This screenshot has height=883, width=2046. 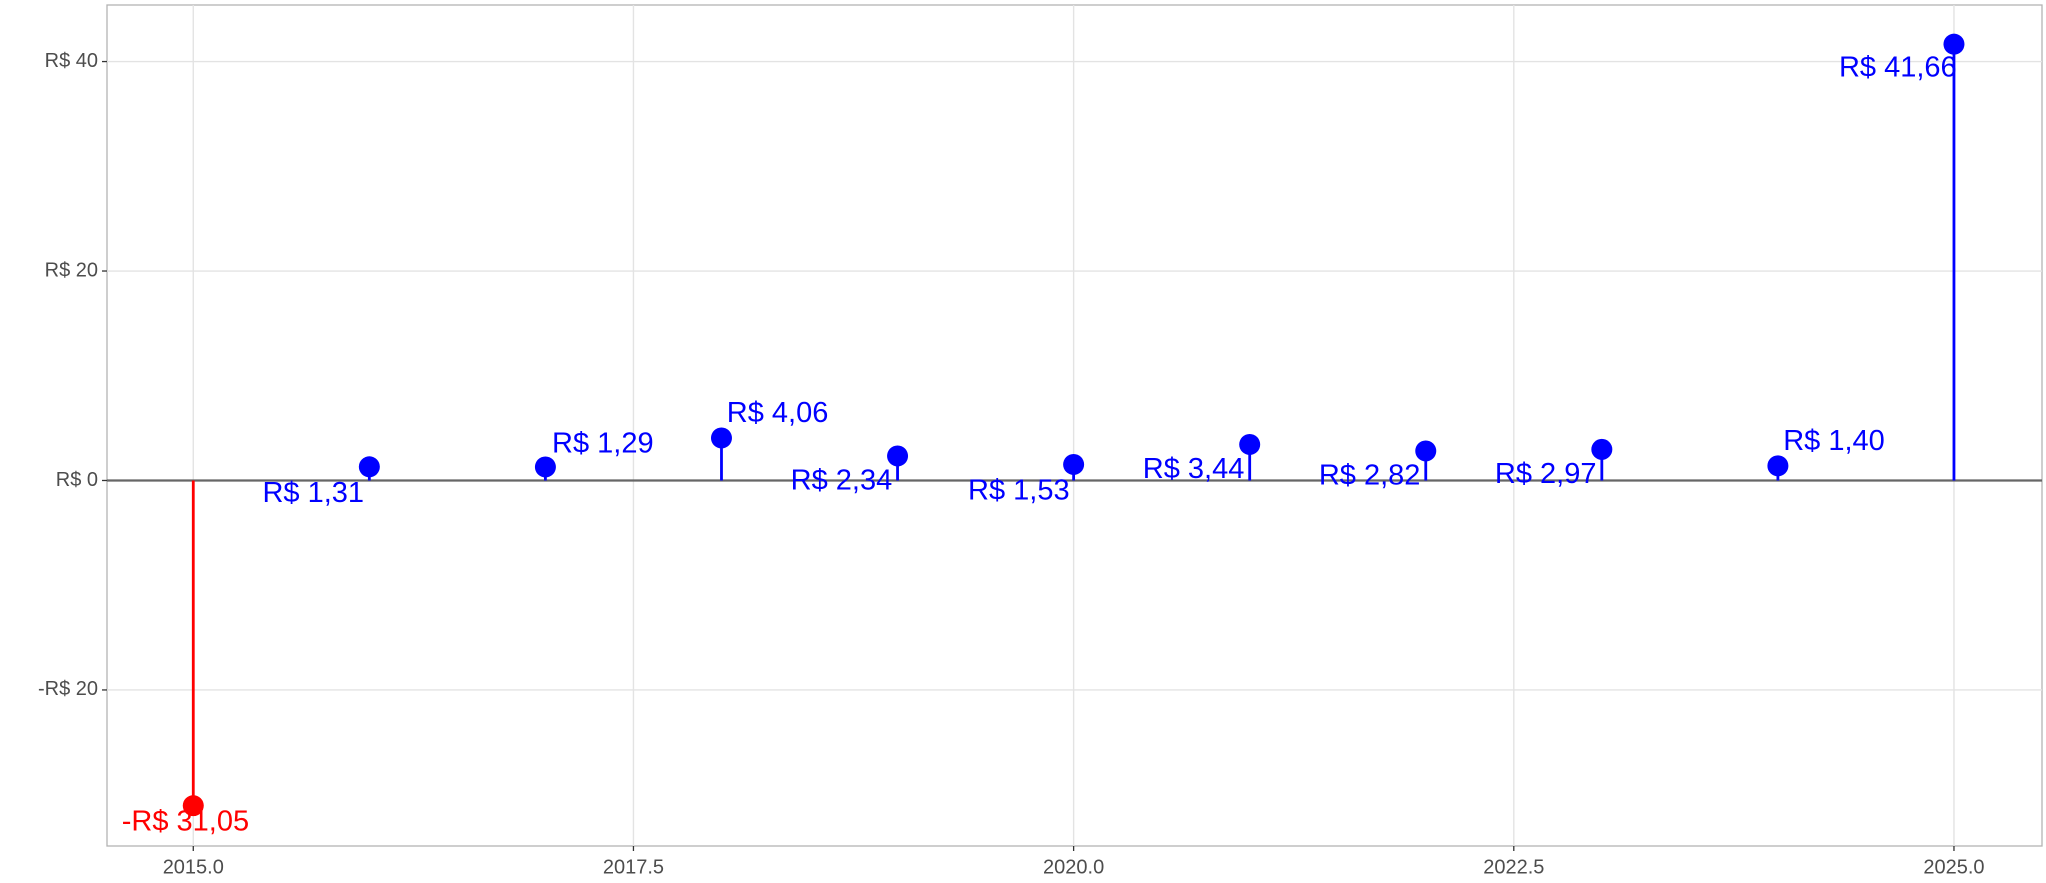 I want to click on value-label: R$ 2,34, so click(x=842, y=481).